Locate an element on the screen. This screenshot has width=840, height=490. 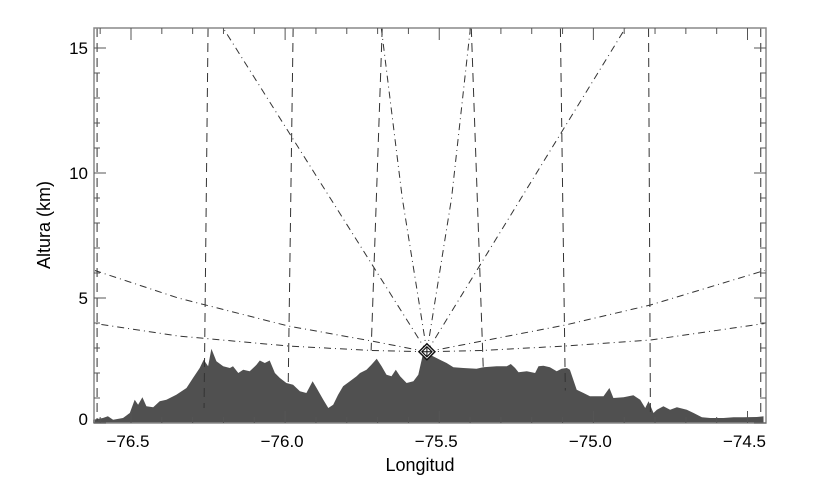
y-tick-labels: 0 5 10 15 is located at coordinates (78, 234).